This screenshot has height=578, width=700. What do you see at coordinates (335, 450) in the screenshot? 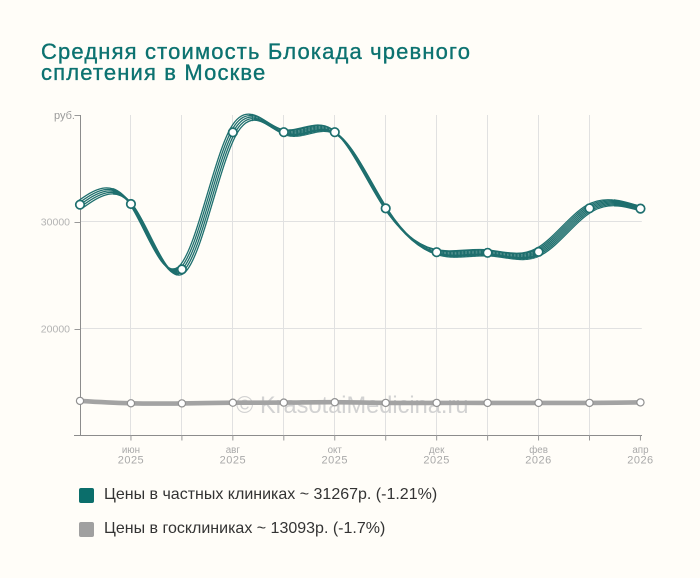
I see `svg-text: окт` at bounding box center [335, 450].